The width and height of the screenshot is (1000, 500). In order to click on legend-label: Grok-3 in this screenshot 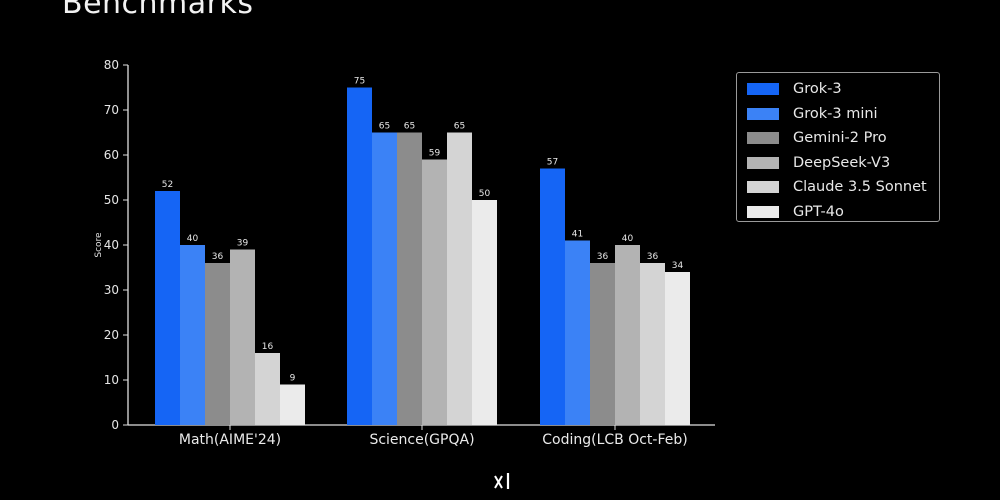, I will do `click(817, 89)`.